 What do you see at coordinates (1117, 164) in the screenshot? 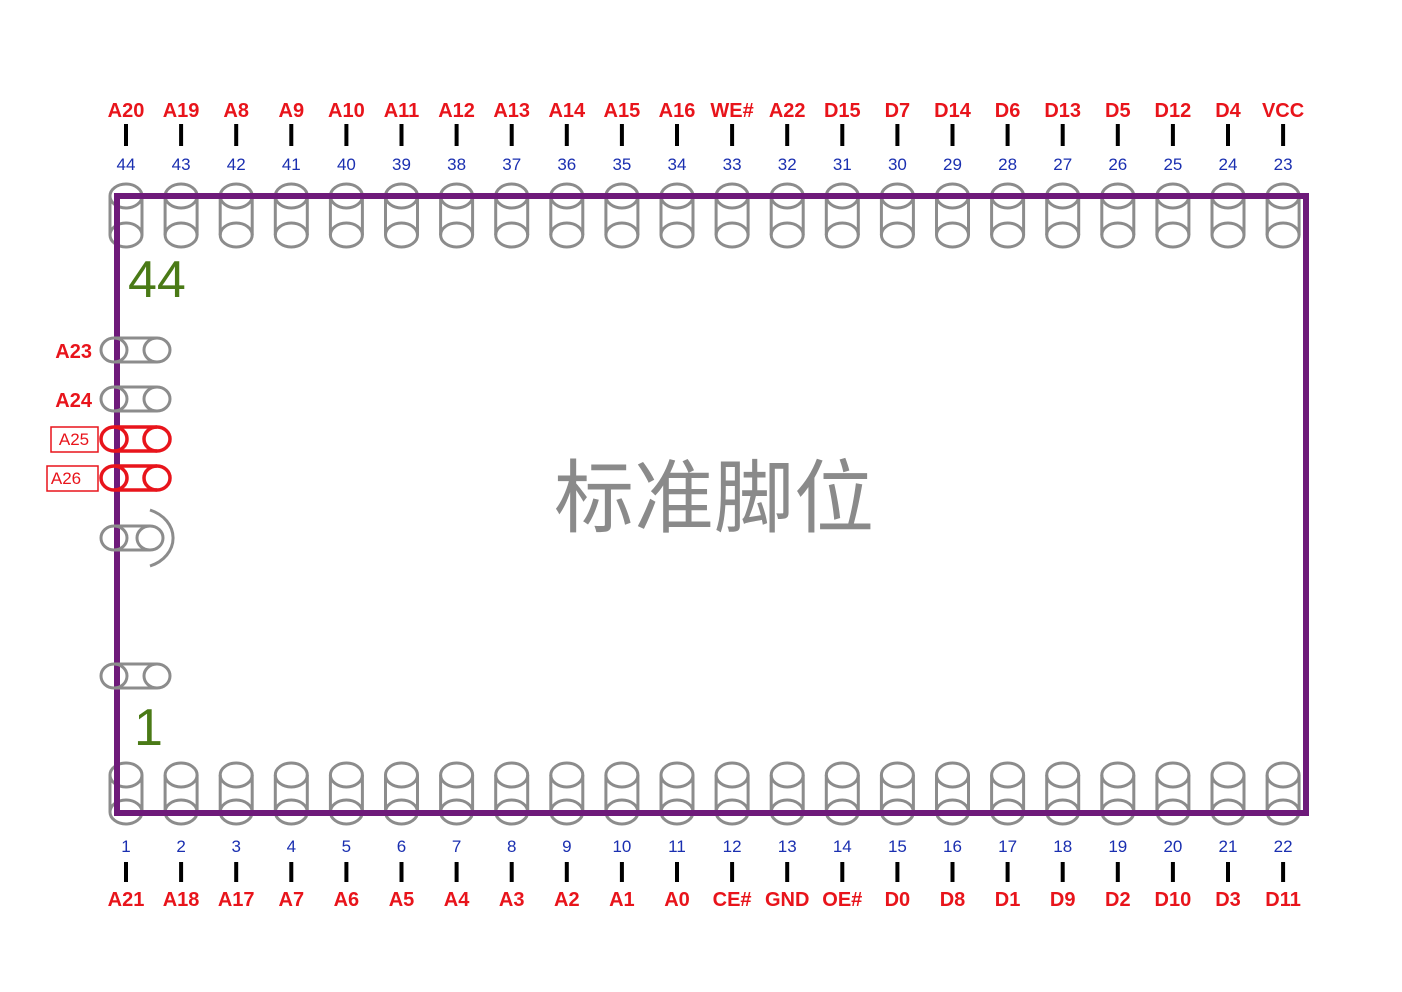
I see `pin-number: 26` at bounding box center [1117, 164].